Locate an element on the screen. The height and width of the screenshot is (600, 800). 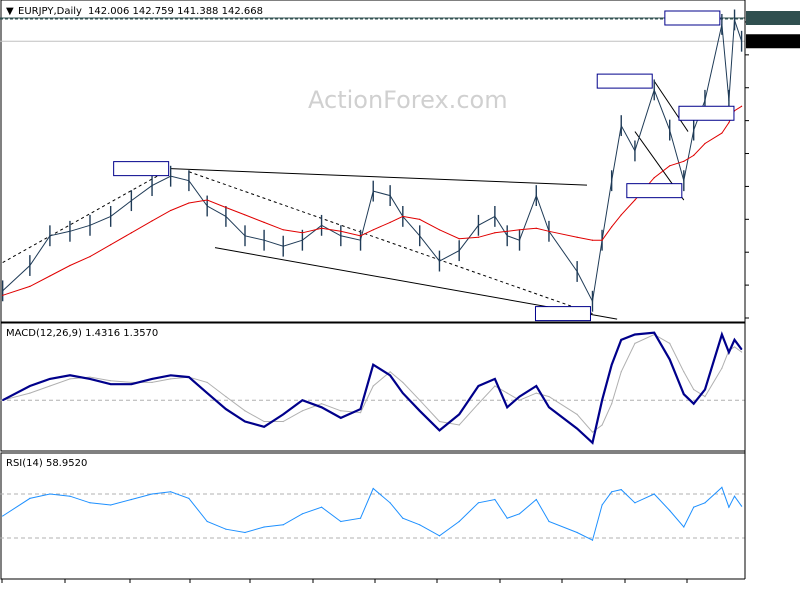
level-badge is located at coordinates (773, 18).